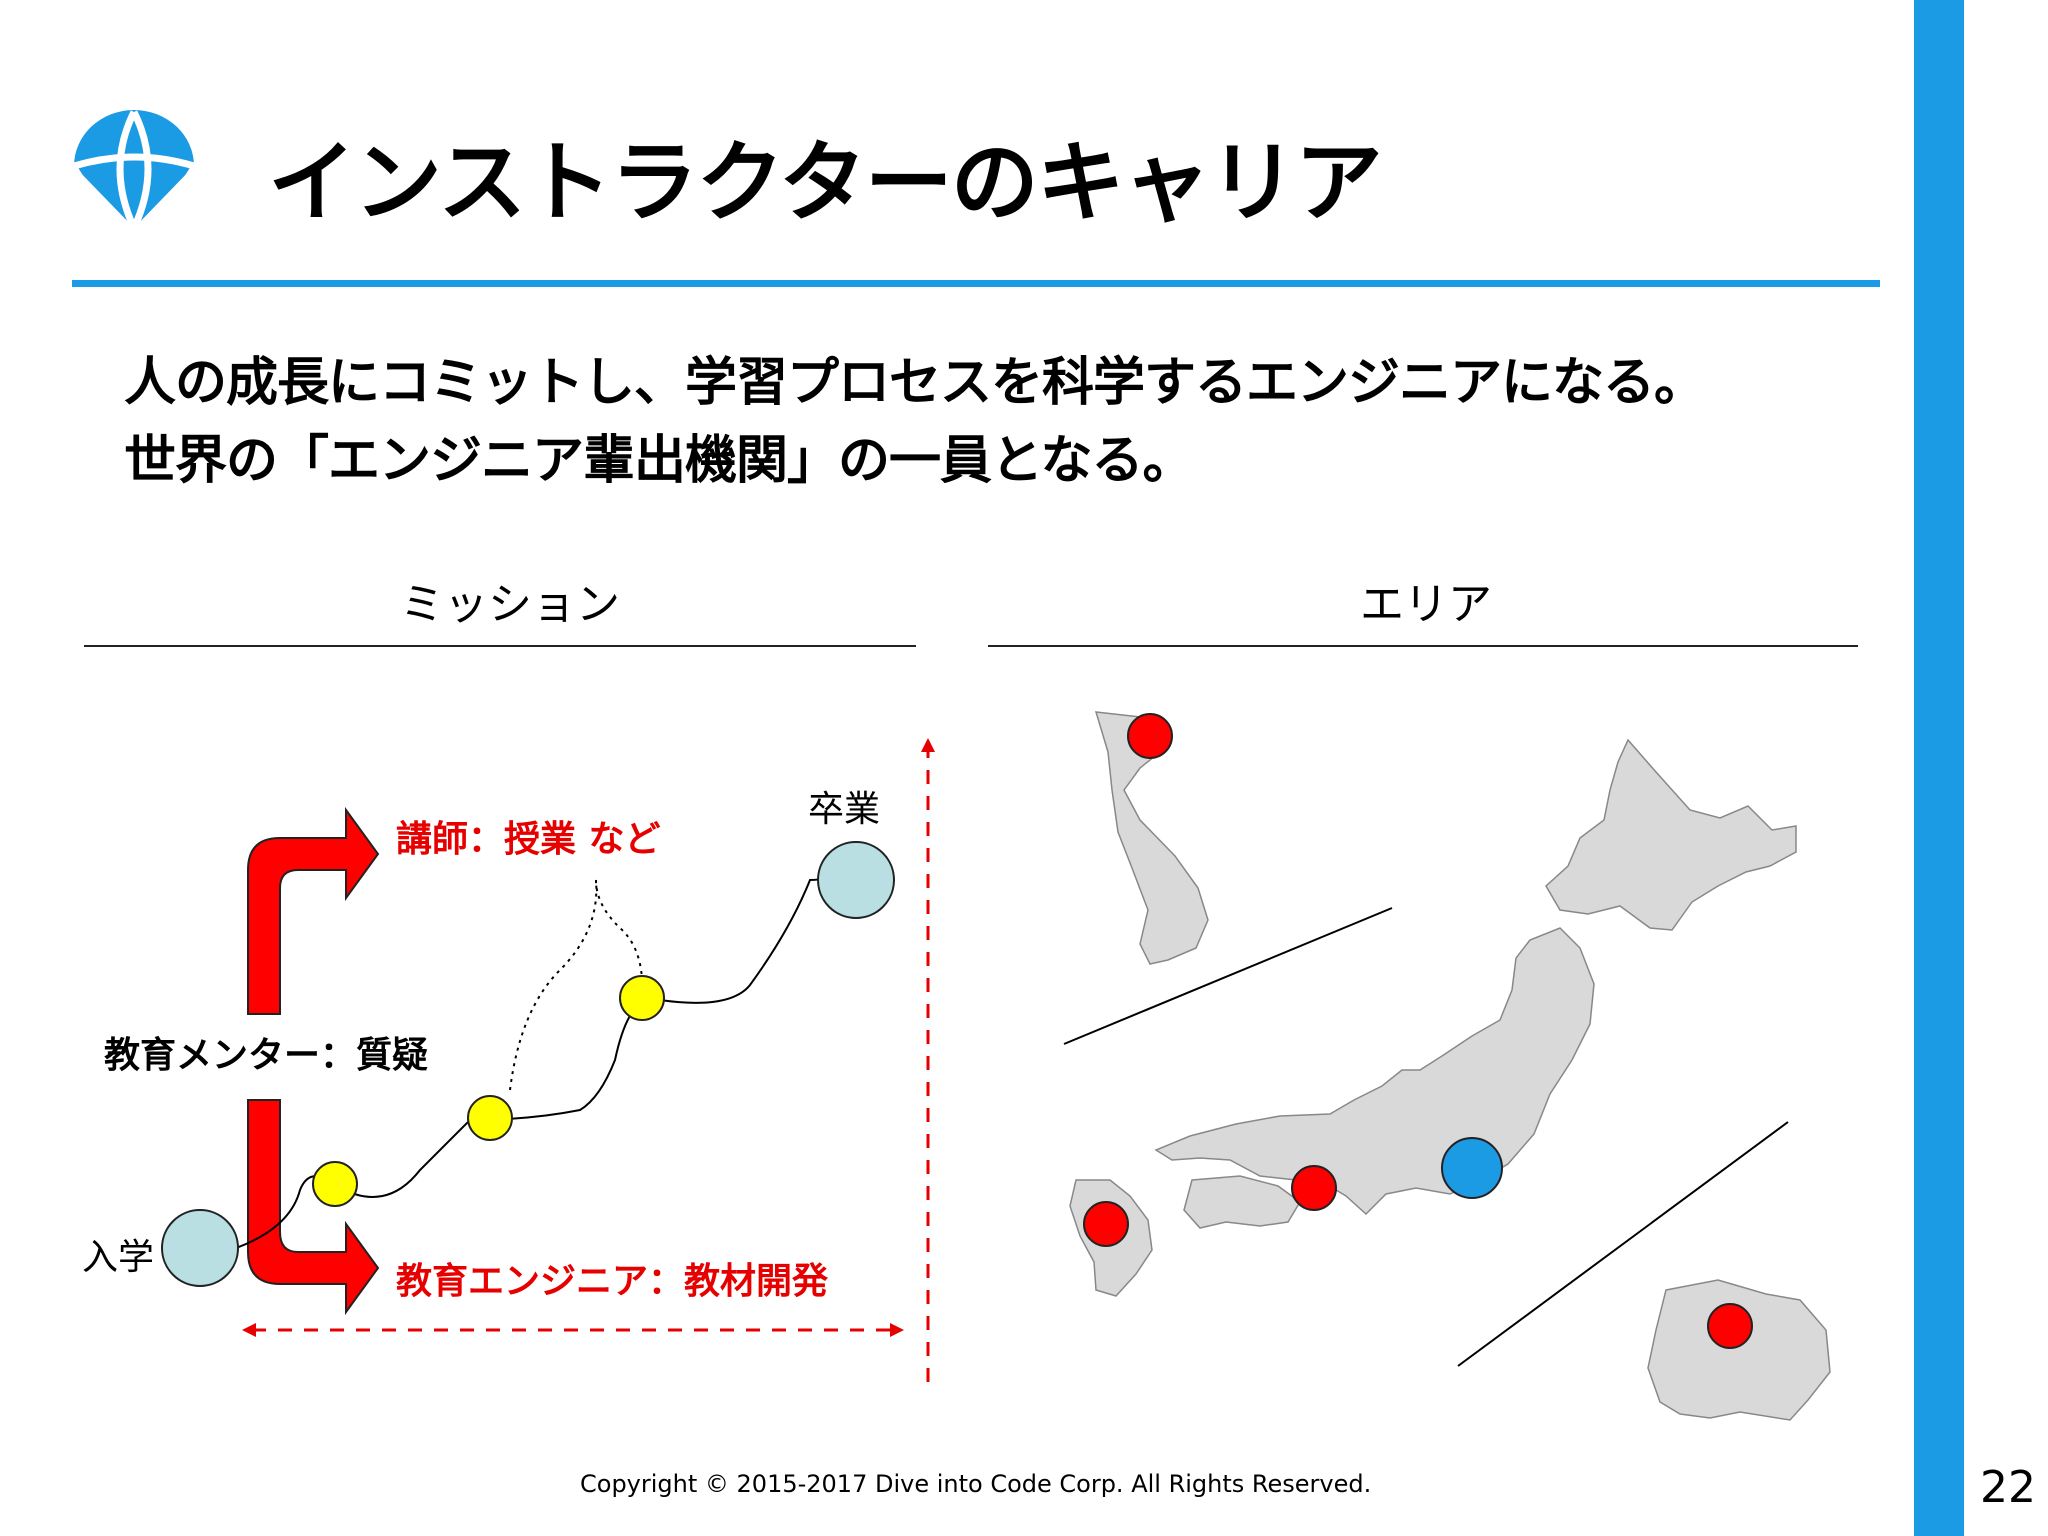 Image resolution: width=2048 pixels, height=1536 pixels. I want to click on globe-parachute-logo-icon, so click(134, 170).